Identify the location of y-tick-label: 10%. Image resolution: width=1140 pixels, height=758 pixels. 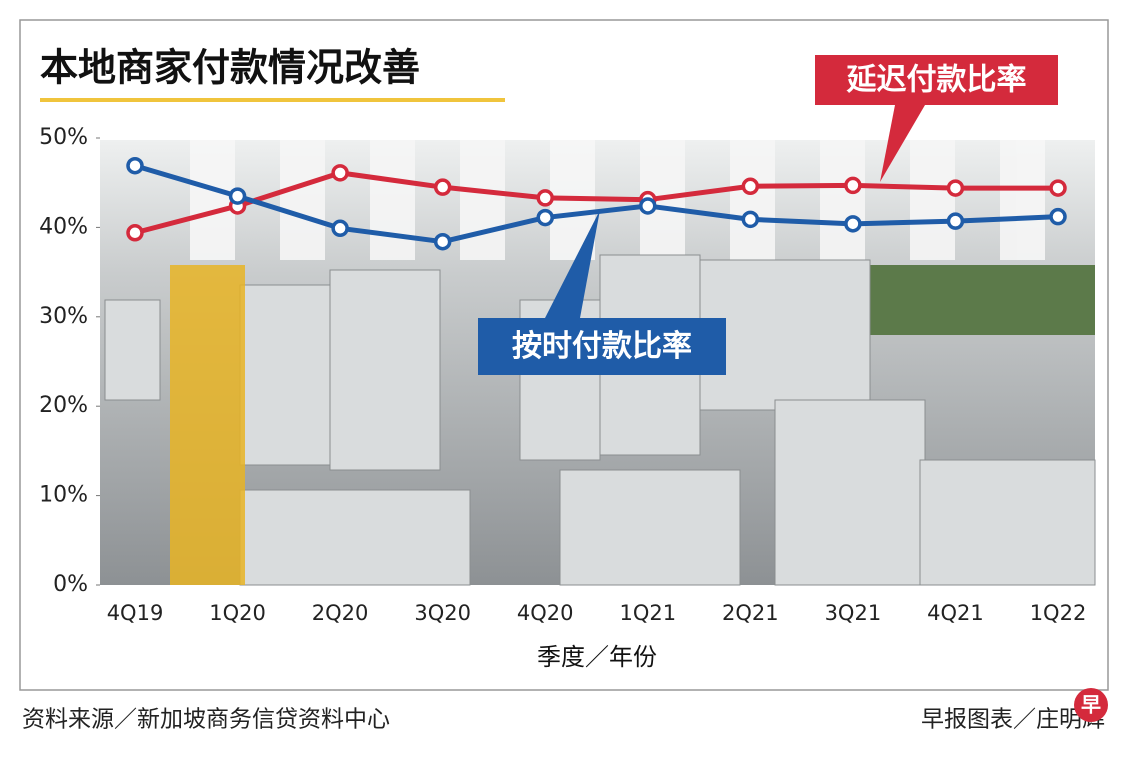
(63, 495).